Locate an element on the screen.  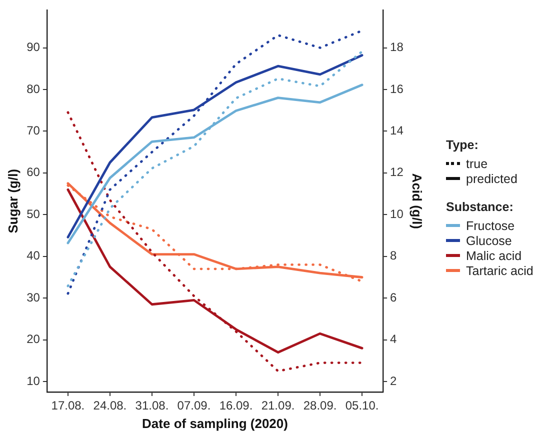
x-tick-label: 16.09. is located at coordinates (236, 405).